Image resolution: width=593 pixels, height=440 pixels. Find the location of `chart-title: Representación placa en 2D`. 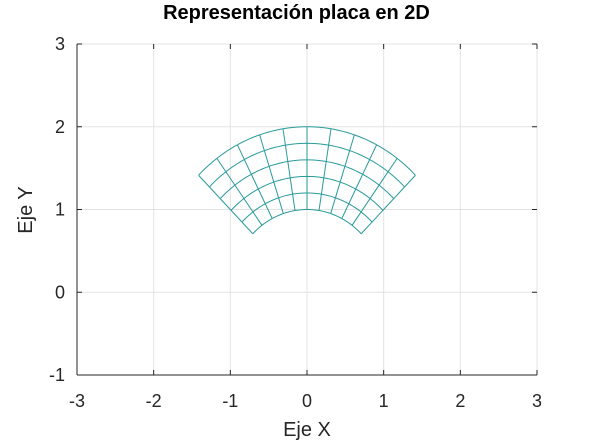

chart-title: Representación placa en 2D is located at coordinates (296, 13).